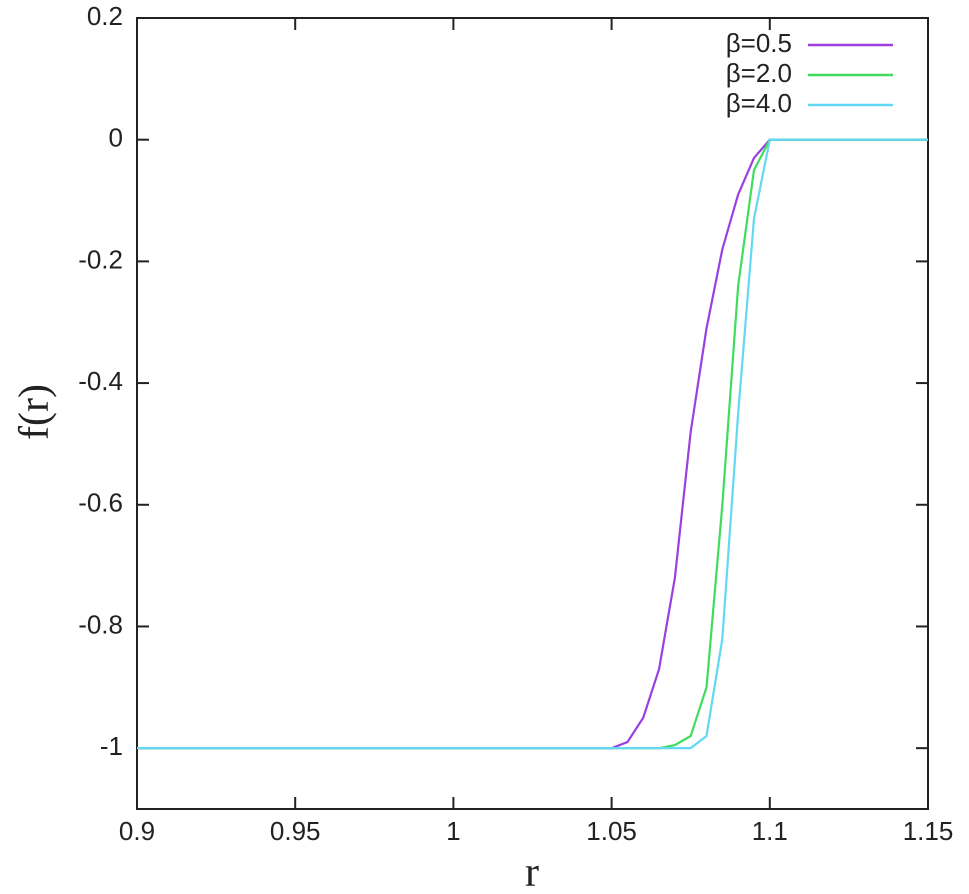 The image size is (969, 894). What do you see at coordinates (759, 43) in the screenshot?
I see `legend-label: β=0.5` at bounding box center [759, 43].